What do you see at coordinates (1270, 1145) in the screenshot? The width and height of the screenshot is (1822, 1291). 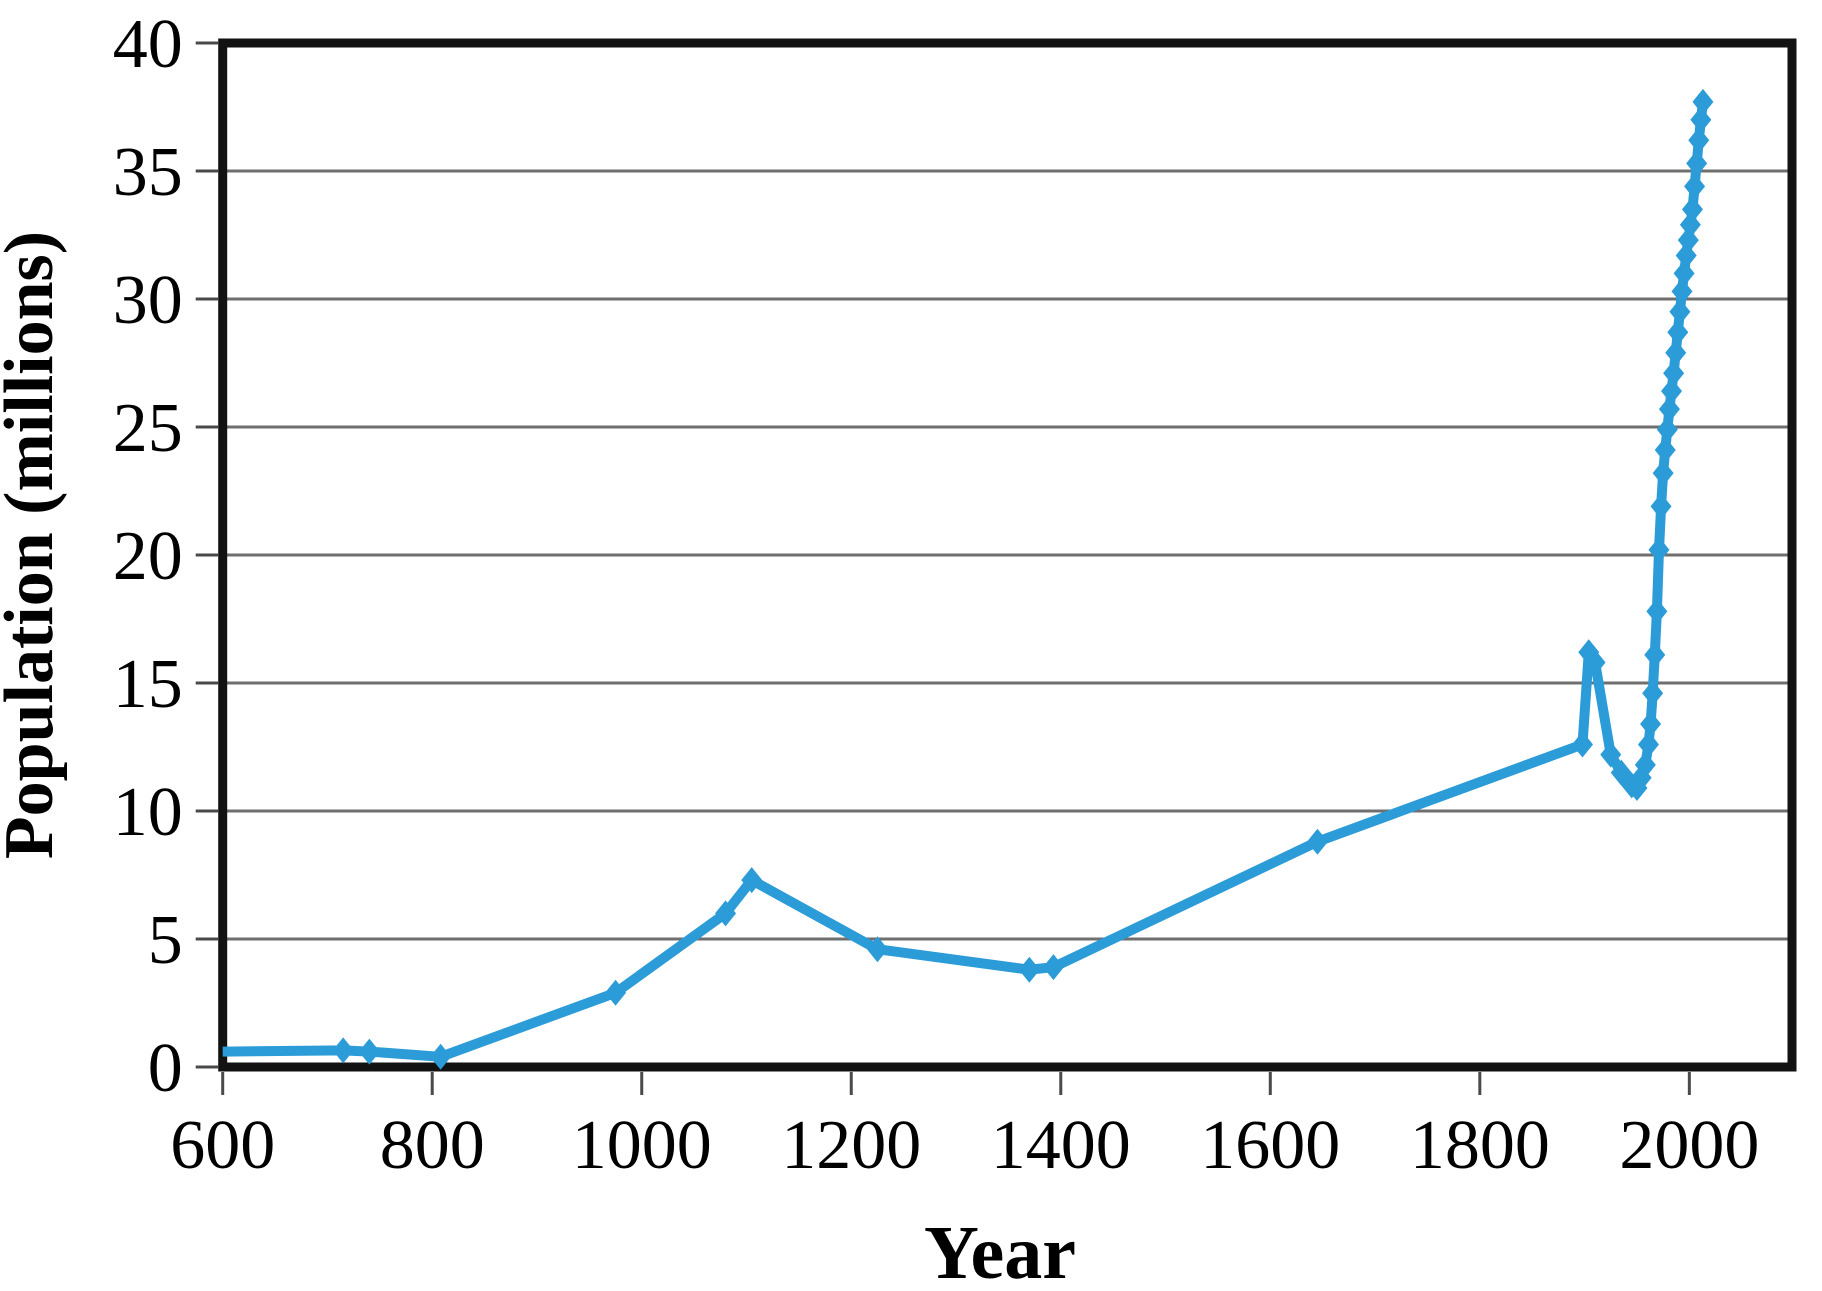 I see `x-tick-label: 1600` at bounding box center [1270, 1145].